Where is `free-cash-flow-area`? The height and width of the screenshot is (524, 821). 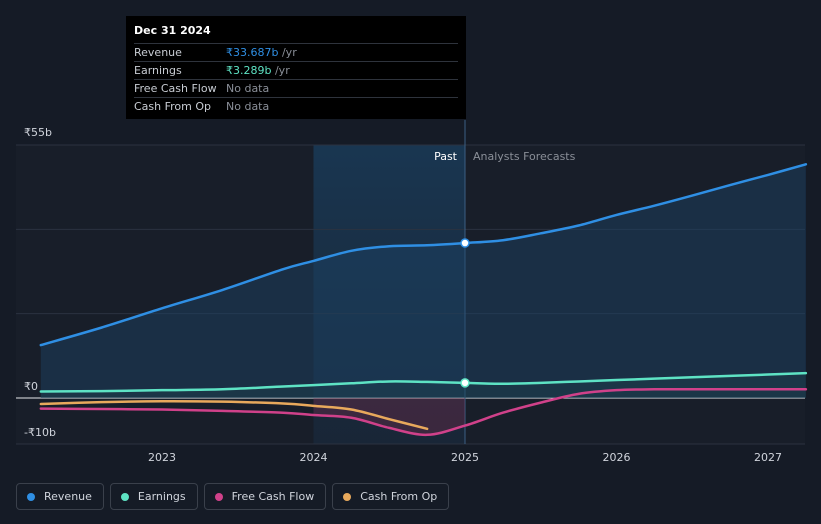
free-cash-flow-area is located at coordinates (389, 416).